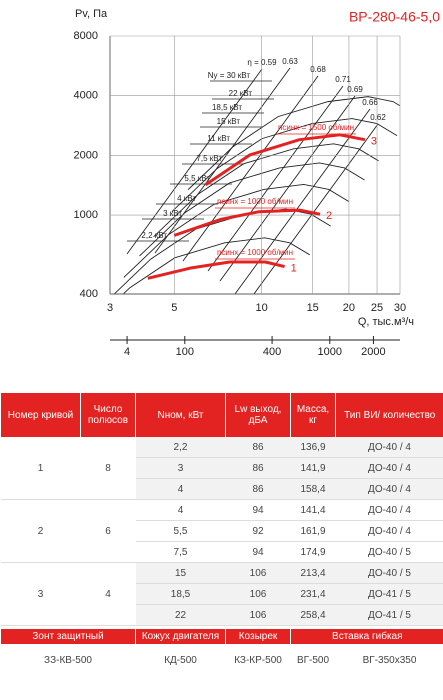 The width and height of the screenshot is (443, 700). What do you see at coordinates (290, 61) in the screenshot?
I see `efficiency-label: 0.63` at bounding box center [290, 61].